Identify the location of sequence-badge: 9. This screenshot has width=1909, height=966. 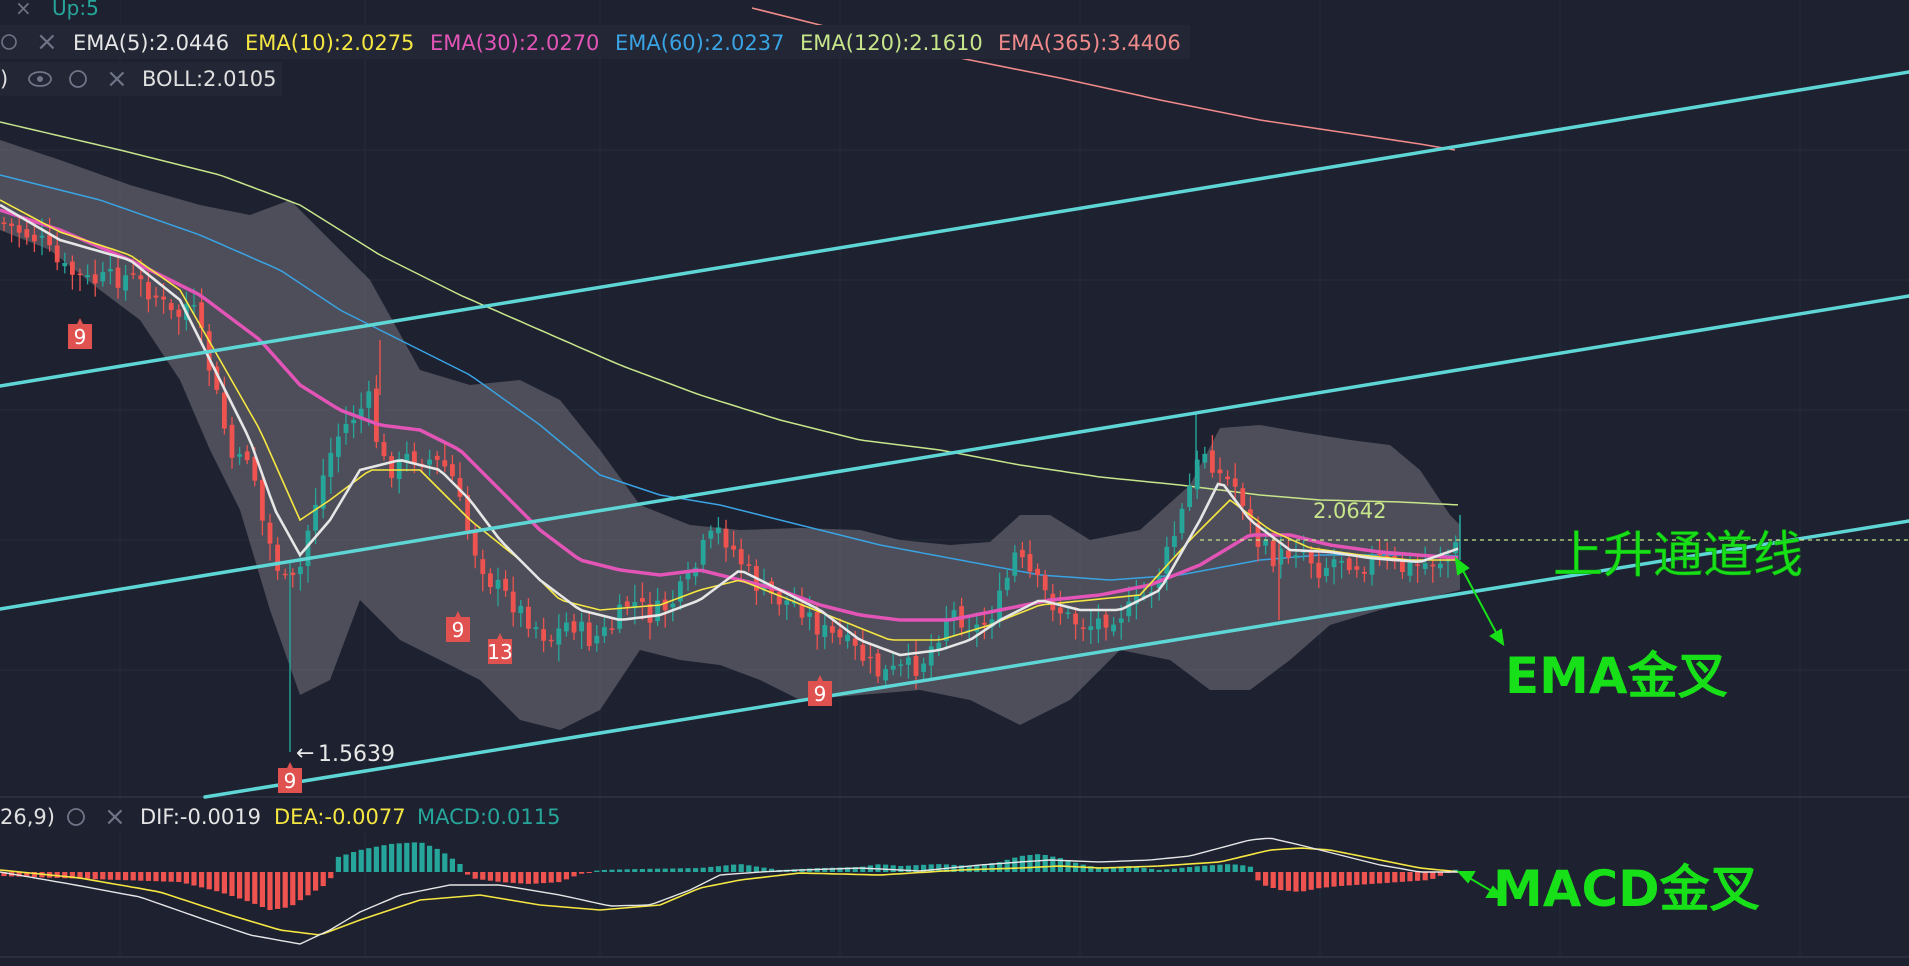
(80, 333).